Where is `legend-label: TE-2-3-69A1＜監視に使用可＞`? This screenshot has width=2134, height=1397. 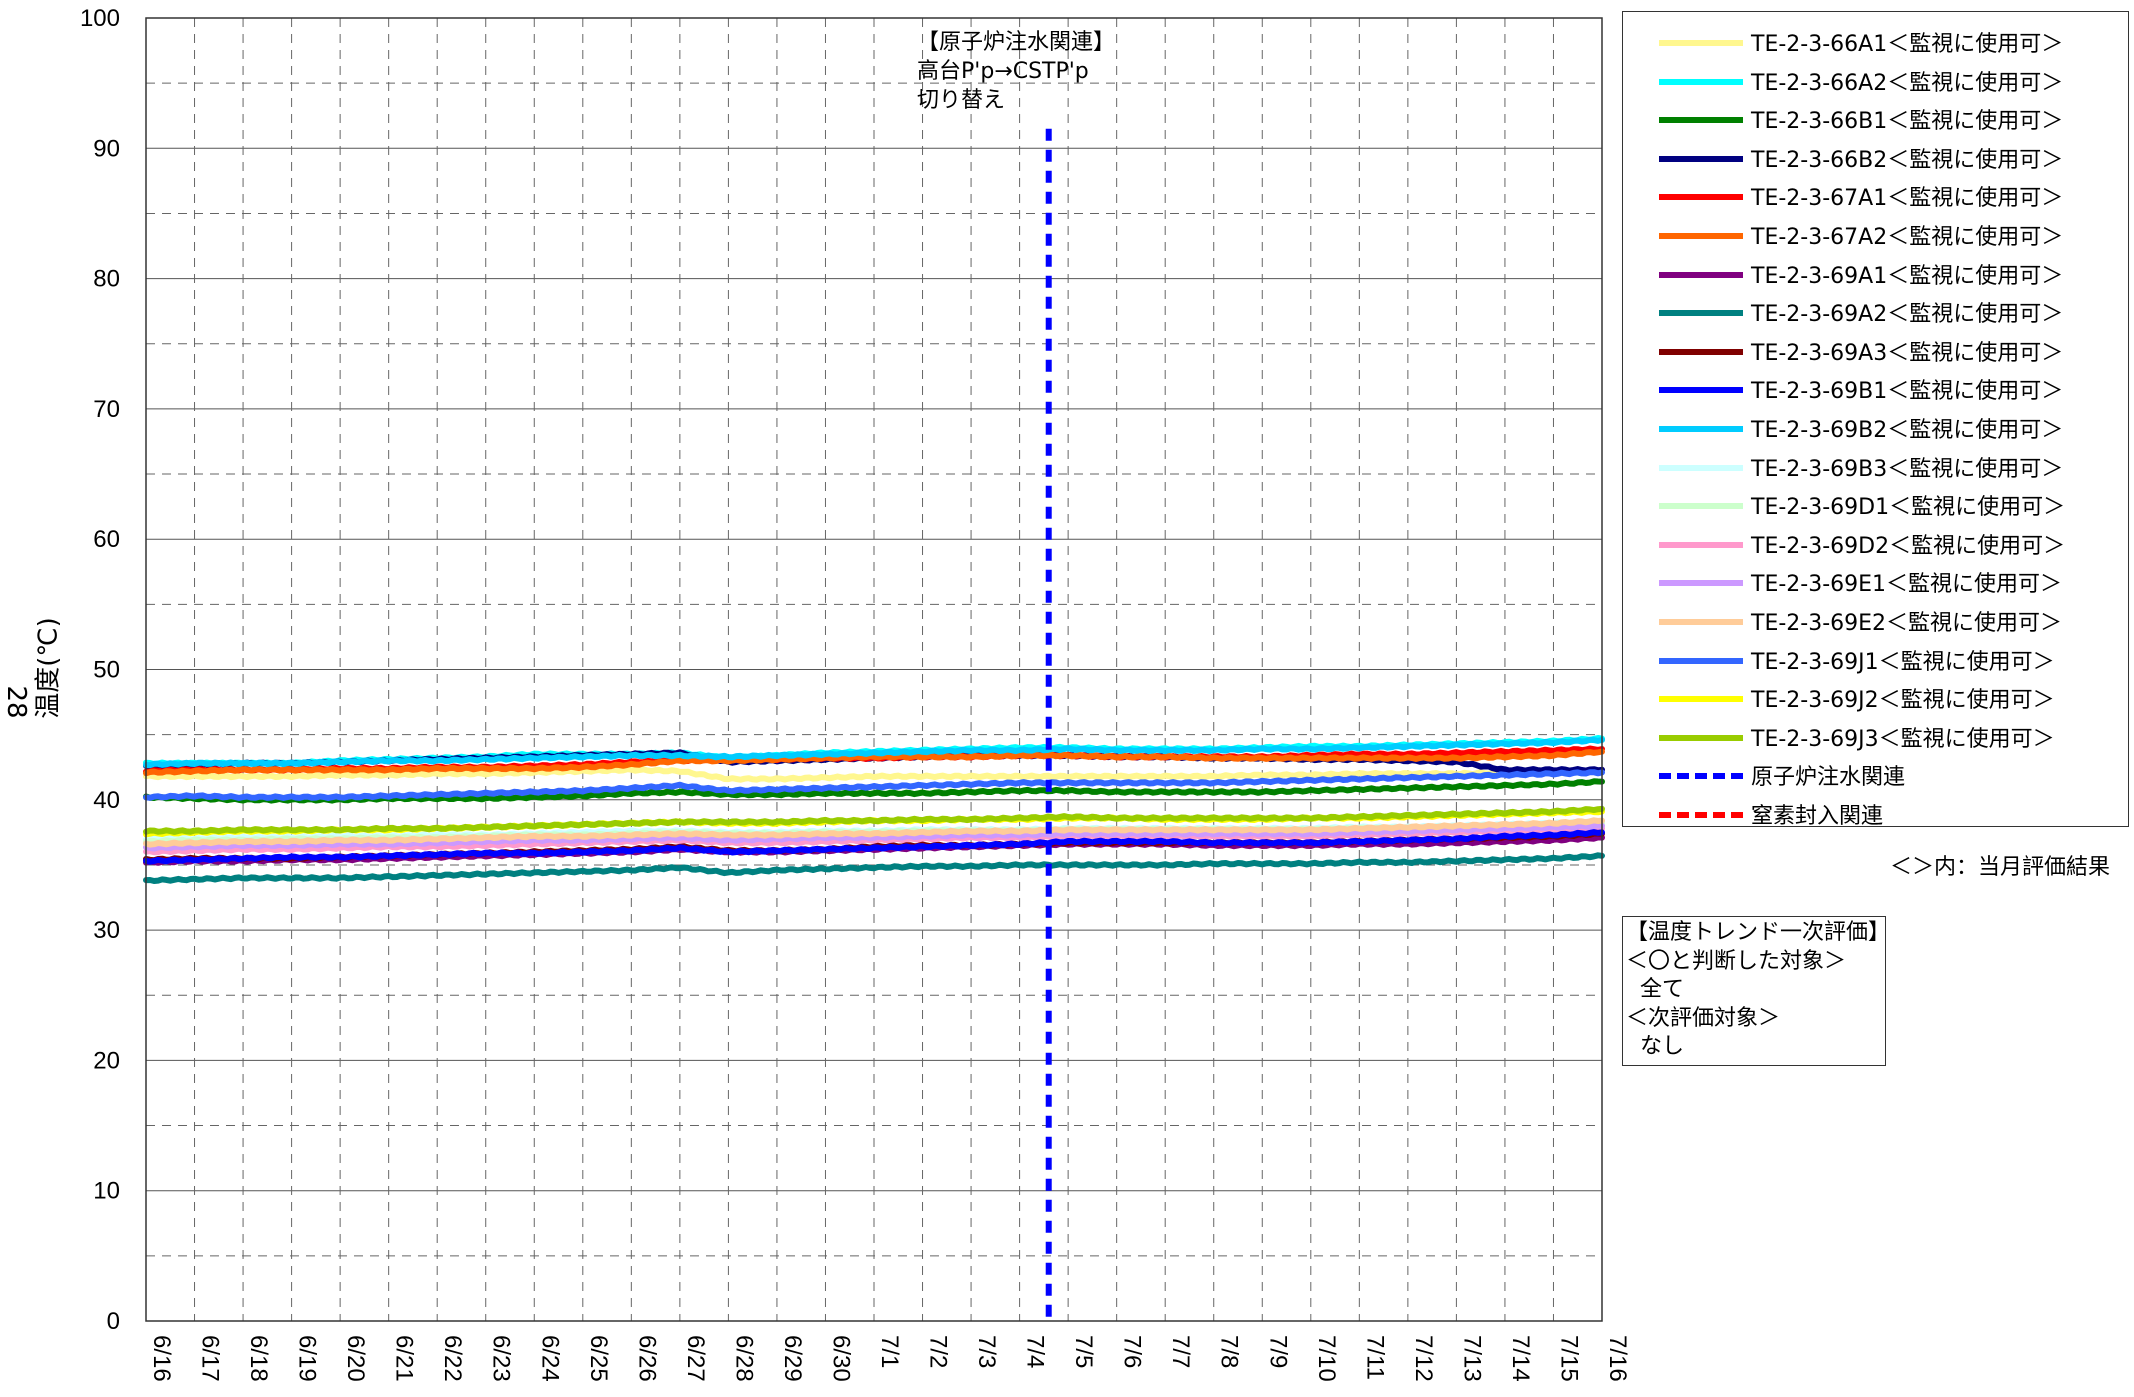
legend-label: TE-2-3-69A1＜監視に使用可＞ is located at coordinates (1907, 276).